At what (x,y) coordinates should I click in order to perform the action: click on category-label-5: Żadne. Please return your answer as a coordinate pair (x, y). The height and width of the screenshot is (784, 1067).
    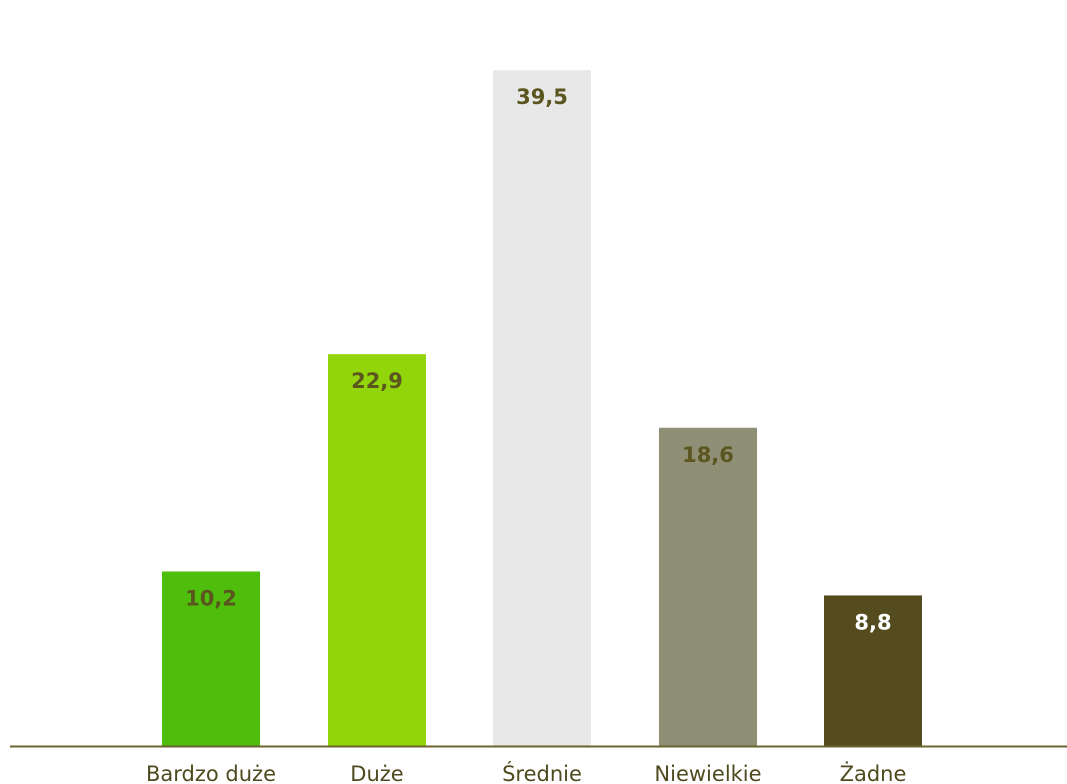
    Looking at the image, I should click on (873, 772).